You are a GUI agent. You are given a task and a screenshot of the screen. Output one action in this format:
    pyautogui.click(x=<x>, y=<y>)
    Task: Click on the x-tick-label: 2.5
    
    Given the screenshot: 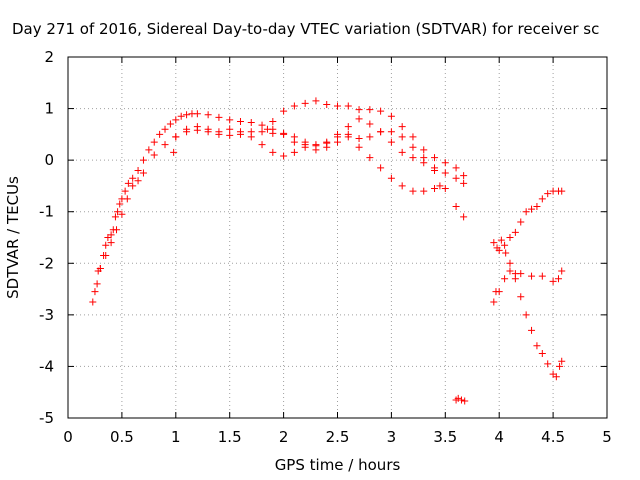 What is the action you would take?
    pyautogui.click(x=338, y=437)
    